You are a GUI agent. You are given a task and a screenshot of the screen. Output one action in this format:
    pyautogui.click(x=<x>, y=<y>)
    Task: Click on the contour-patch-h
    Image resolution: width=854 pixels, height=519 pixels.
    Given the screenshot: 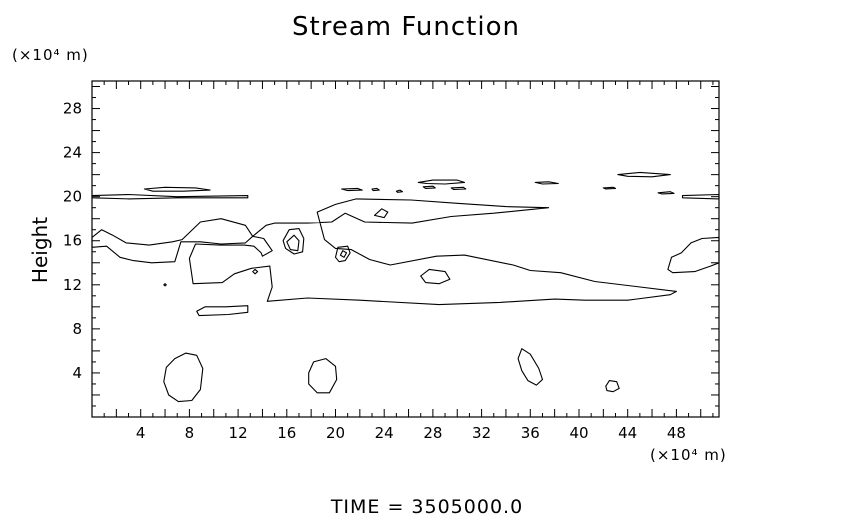 What is the action you would take?
    pyautogui.click(x=546, y=183)
    